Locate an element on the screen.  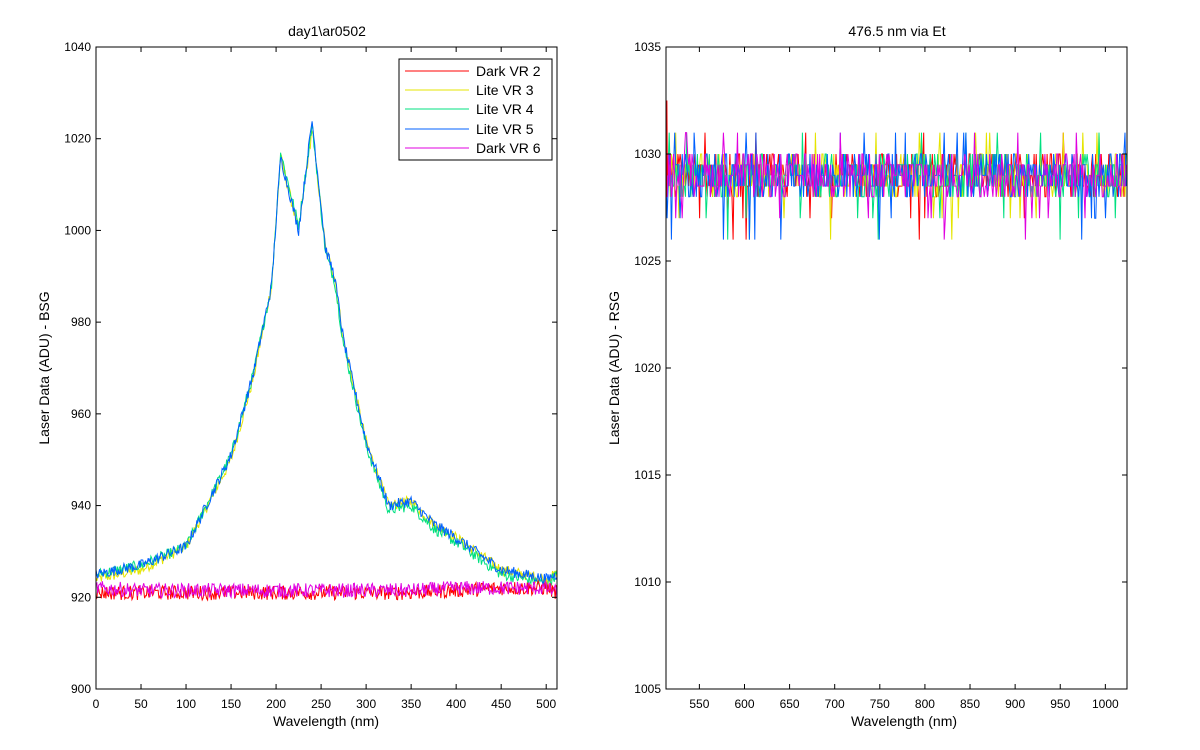
right-y-tick-label: 1010 is located at coordinates (647, 582).